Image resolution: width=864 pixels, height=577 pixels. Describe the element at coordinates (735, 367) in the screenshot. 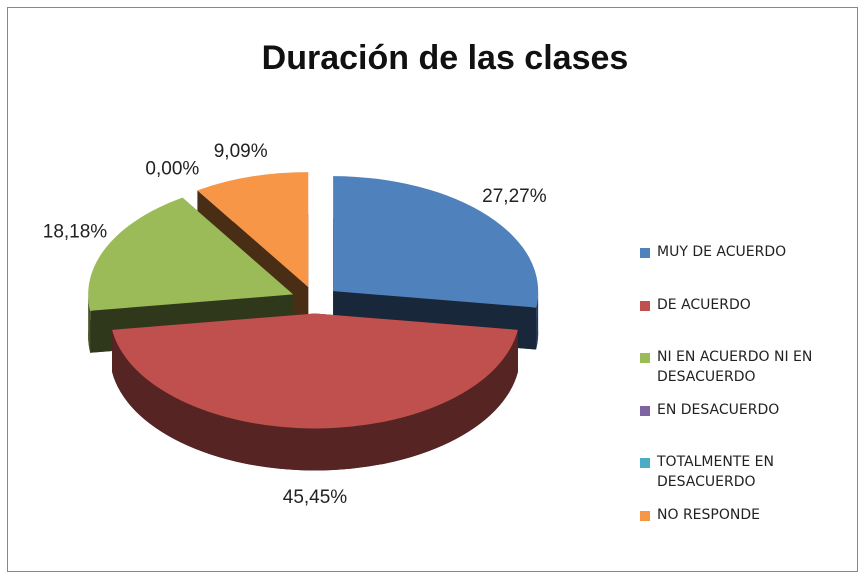

I see `legend-label: NI EN ACUERDO NI EN DESACUERDO` at that location.